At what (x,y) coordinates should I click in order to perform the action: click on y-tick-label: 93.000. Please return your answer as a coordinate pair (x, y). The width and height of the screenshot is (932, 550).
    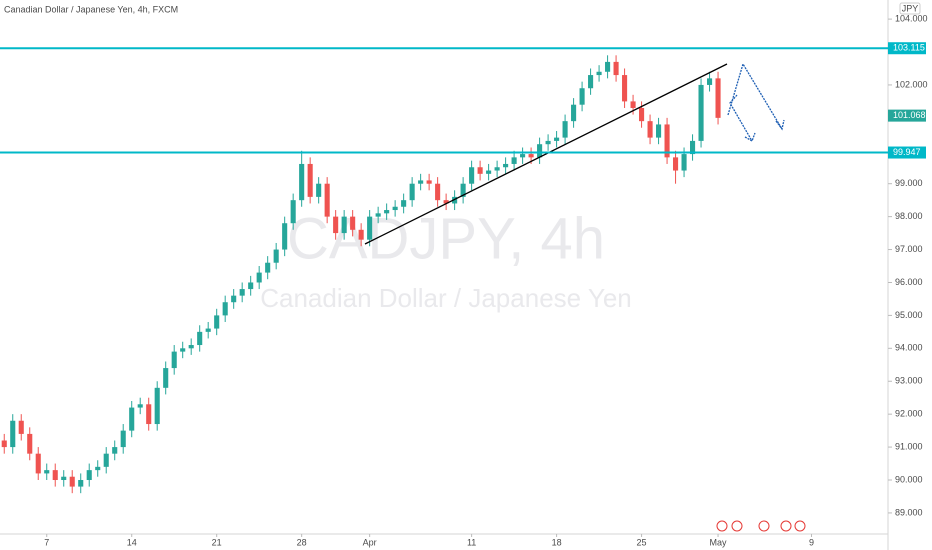
    Looking at the image, I should click on (909, 381).